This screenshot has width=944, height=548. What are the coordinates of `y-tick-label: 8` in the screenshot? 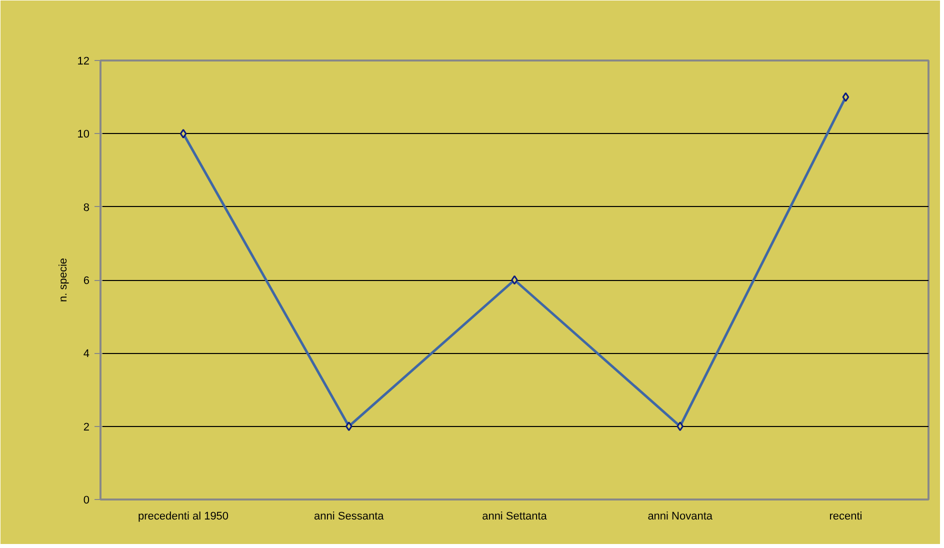 It's located at (86, 208).